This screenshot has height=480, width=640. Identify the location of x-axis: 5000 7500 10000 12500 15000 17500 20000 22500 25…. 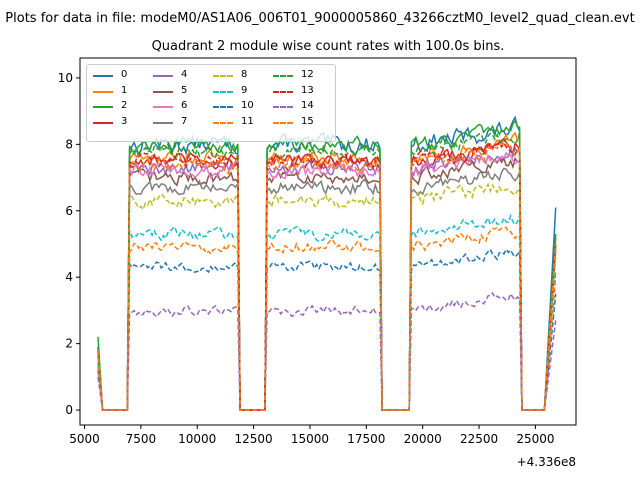
(312, 435).